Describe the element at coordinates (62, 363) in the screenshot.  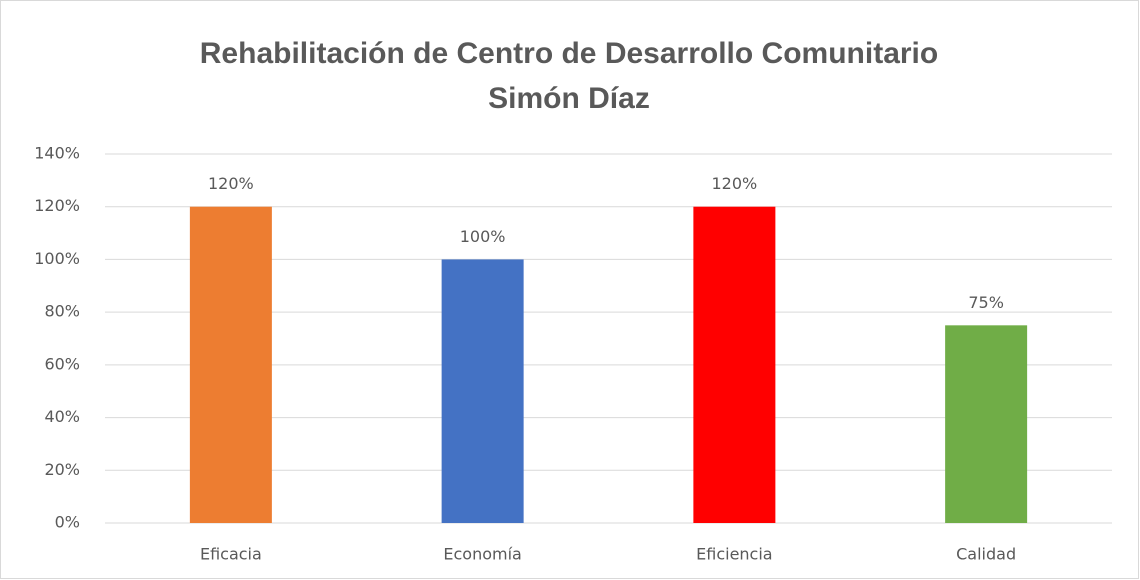
I see `y-tick-label: 60%` at that location.